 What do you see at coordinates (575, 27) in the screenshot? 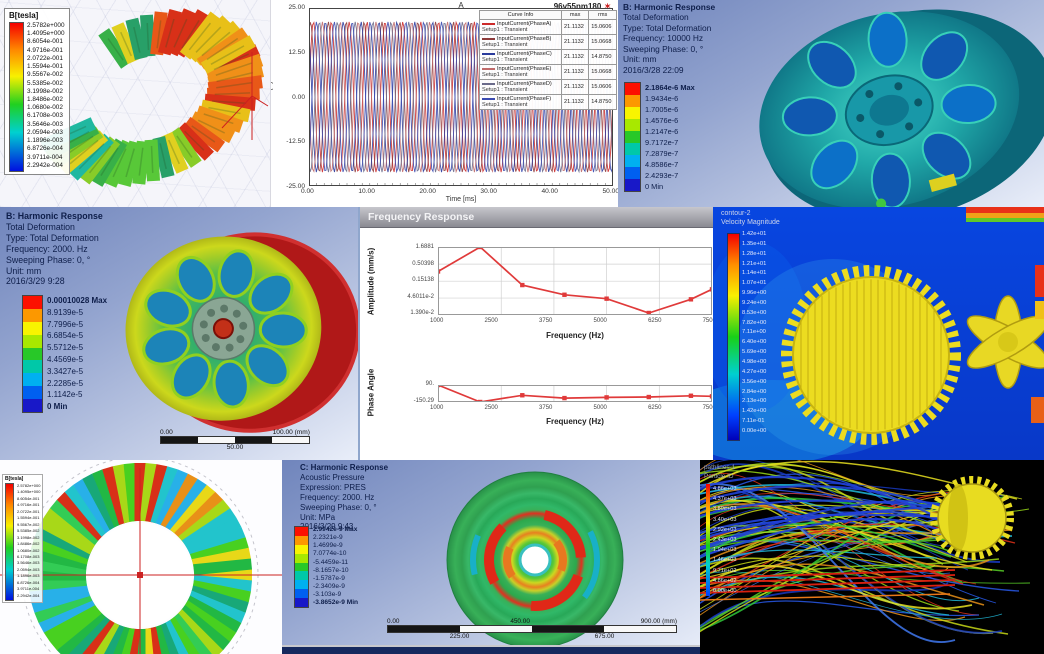
I see `curve-cell: 21.1132` at bounding box center [575, 27].